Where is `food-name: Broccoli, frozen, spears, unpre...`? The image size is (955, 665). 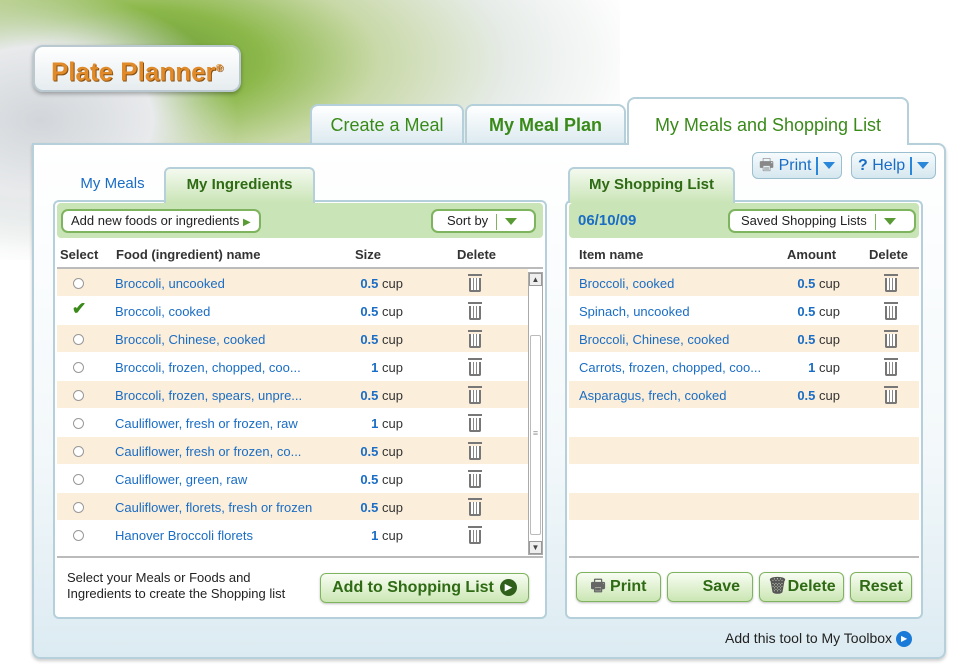 food-name: Broccoli, frozen, spears, unpre... is located at coordinates (209, 395).